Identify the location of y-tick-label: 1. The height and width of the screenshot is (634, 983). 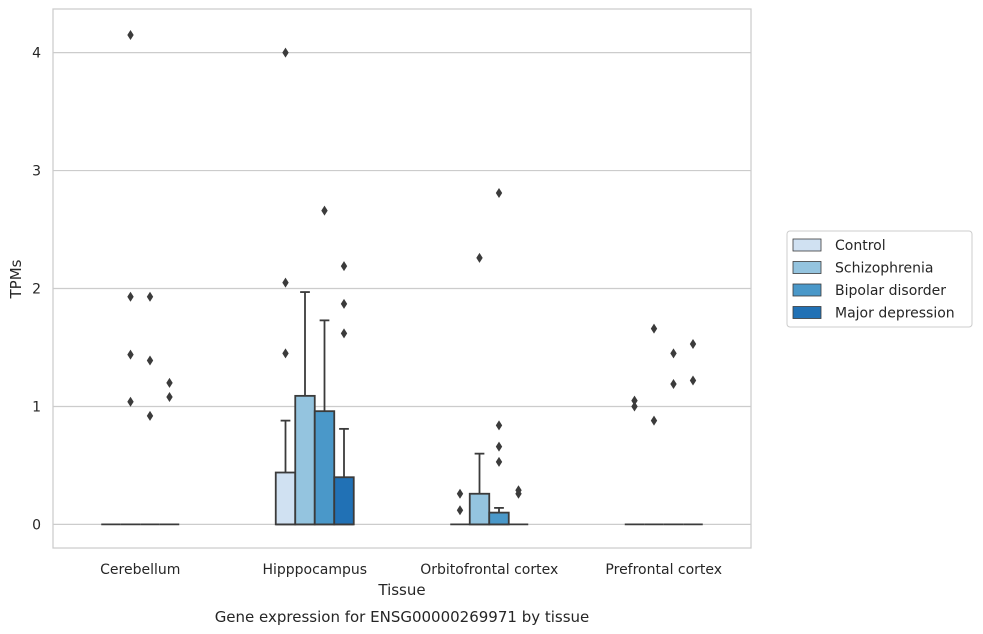
(36, 407).